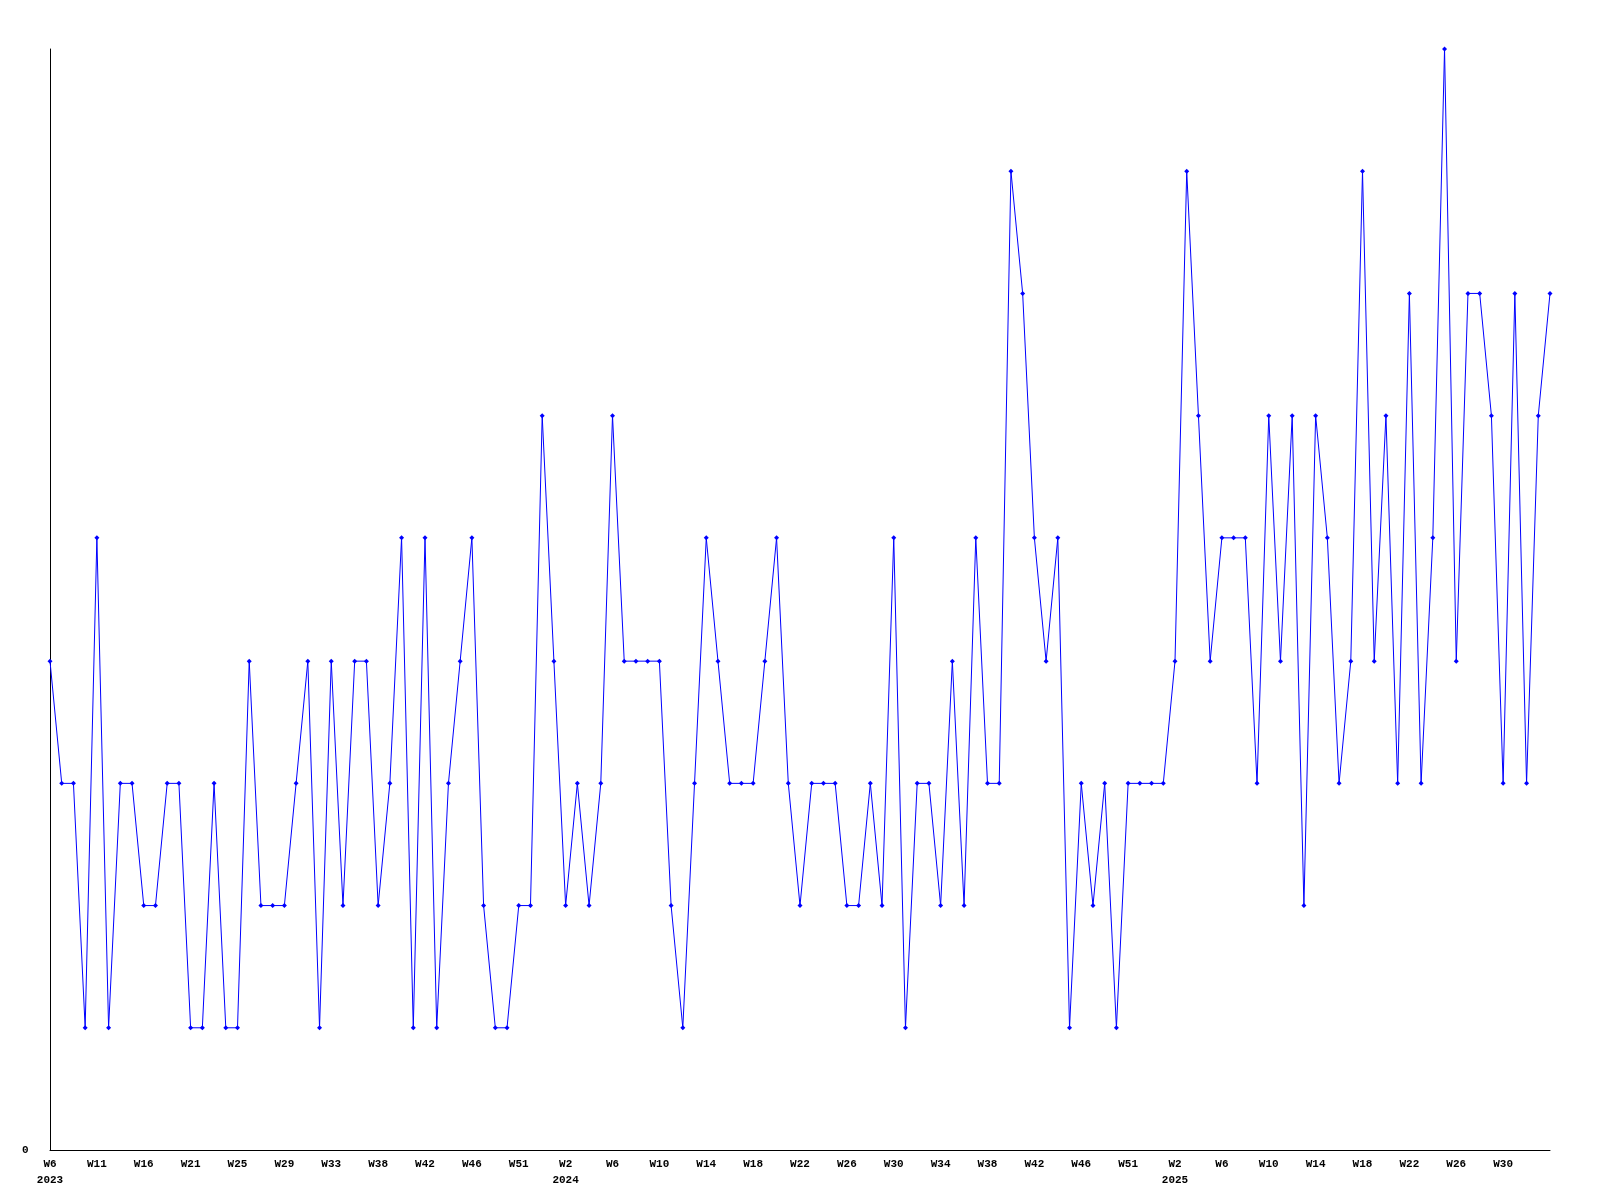 The height and width of the screenshot is (1200, 1600). Describe the element at coordinates (1175, 1172) in the screenshot. I see `x-tick-label: W2 2025` at that location.